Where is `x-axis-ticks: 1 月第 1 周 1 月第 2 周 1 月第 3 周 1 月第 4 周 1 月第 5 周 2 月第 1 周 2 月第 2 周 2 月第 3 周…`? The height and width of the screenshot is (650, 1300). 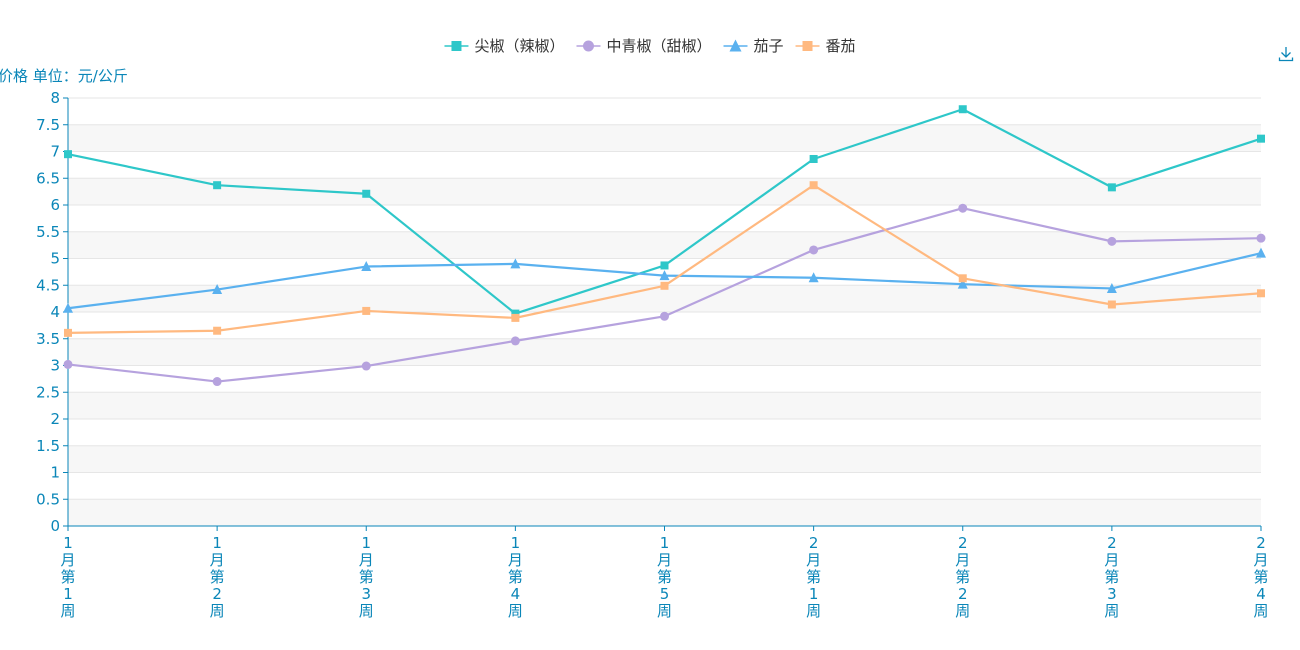
x-axis-ticks: 1 月第 1 周 1 月第 2 周 1 月第 3 周 1 月第 4 周 1 月第 5 周 2 月第 1 周 2 月第 2 周 2 月第 3 周… is located at coordinates (664, 573).